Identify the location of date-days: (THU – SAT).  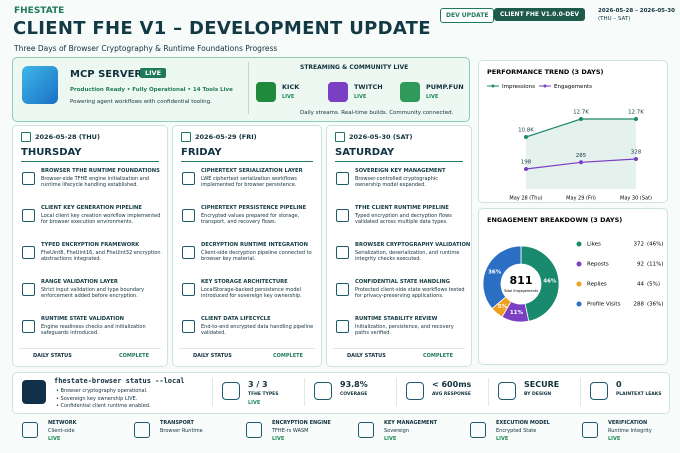
(614, 19).